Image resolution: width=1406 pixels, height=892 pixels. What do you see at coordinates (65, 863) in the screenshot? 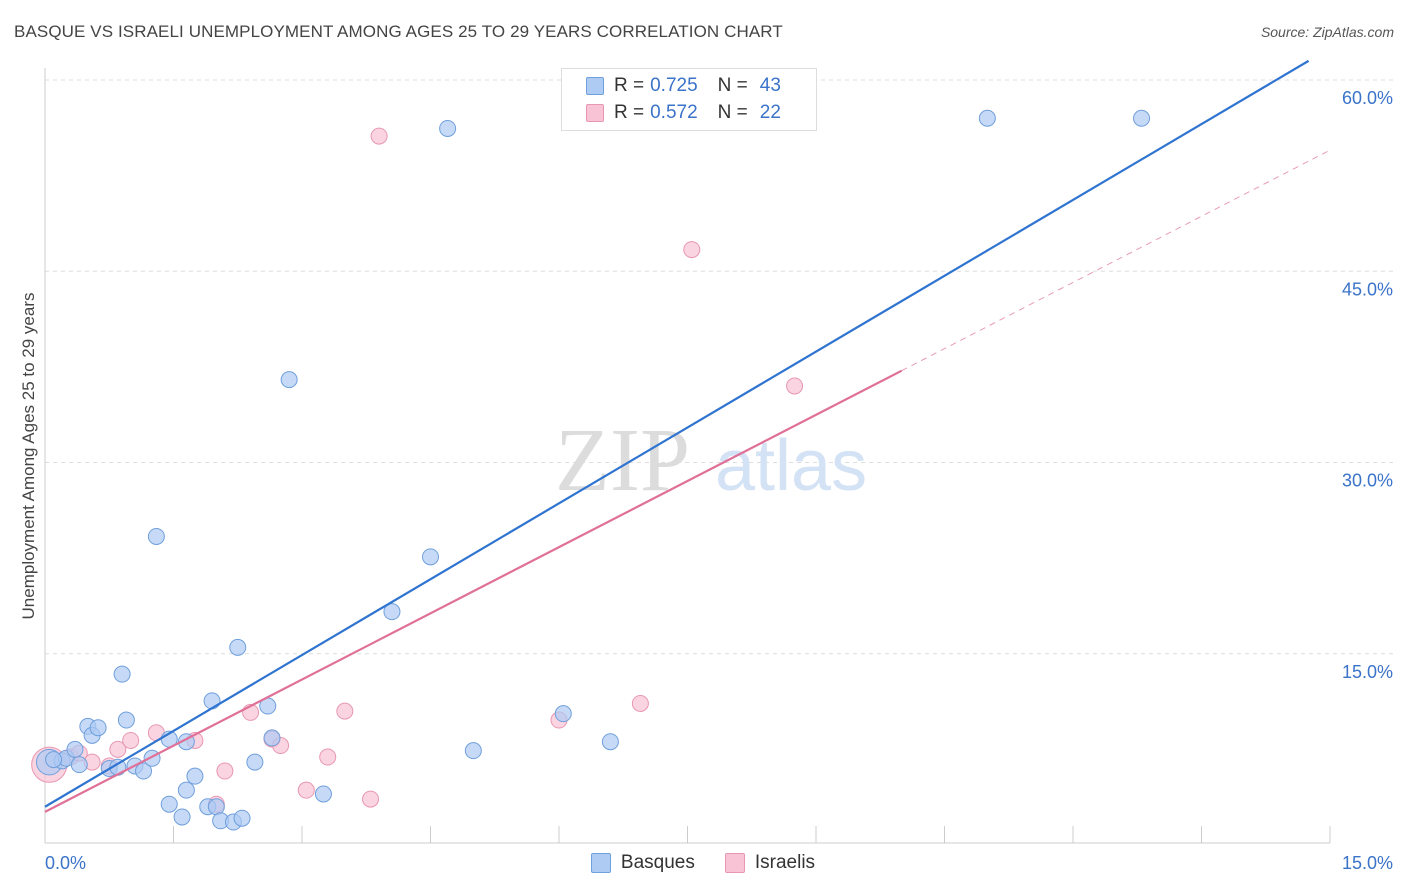
I see `x-tick-label: 0.0%` at bounding box center [65, 863].